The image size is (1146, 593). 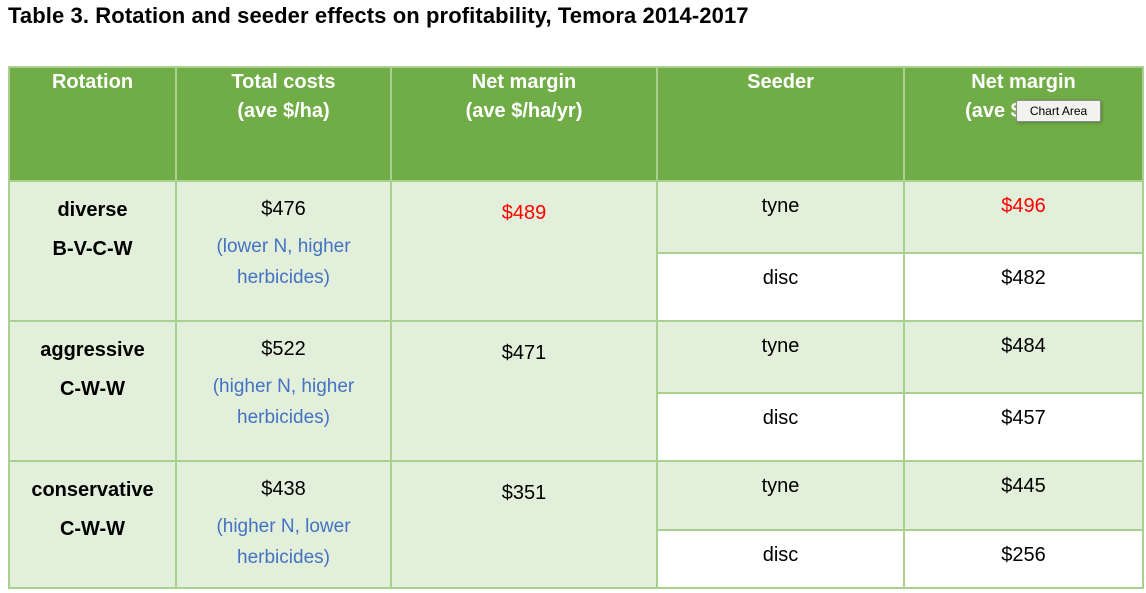 What do you see at coordinates (283, 124) in the screenshot?
I see `header-cell-total-costs: Total costs (ave $/ha)` at bounding box center [283, 124].